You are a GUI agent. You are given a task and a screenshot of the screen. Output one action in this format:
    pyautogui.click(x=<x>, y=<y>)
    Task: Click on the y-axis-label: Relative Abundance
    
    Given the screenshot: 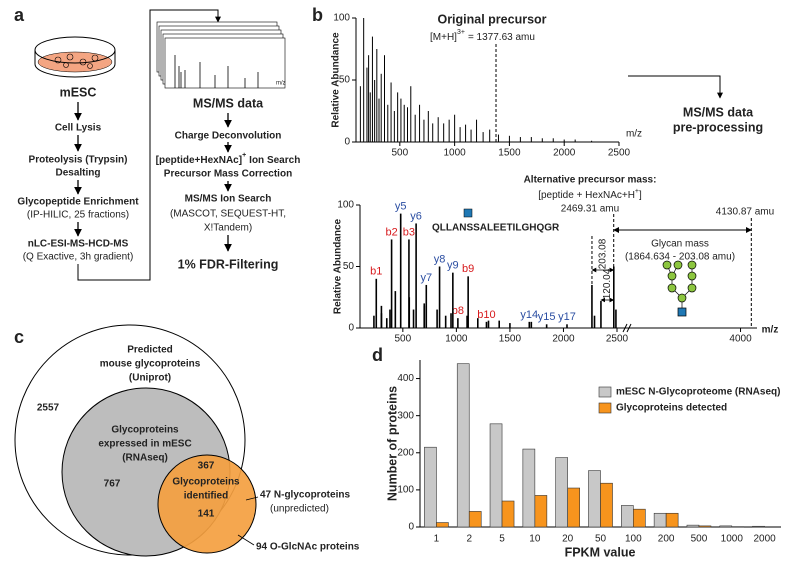 What is the action you would take?
    pyautogui.click(x=338, y=266)
    